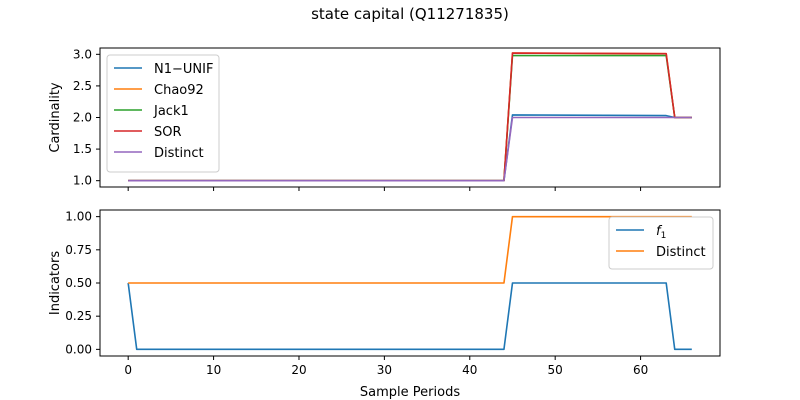 The height and width of the screenshot is (400, 800). I want to click on y-tick-label: 1.5, so click(82, 149).